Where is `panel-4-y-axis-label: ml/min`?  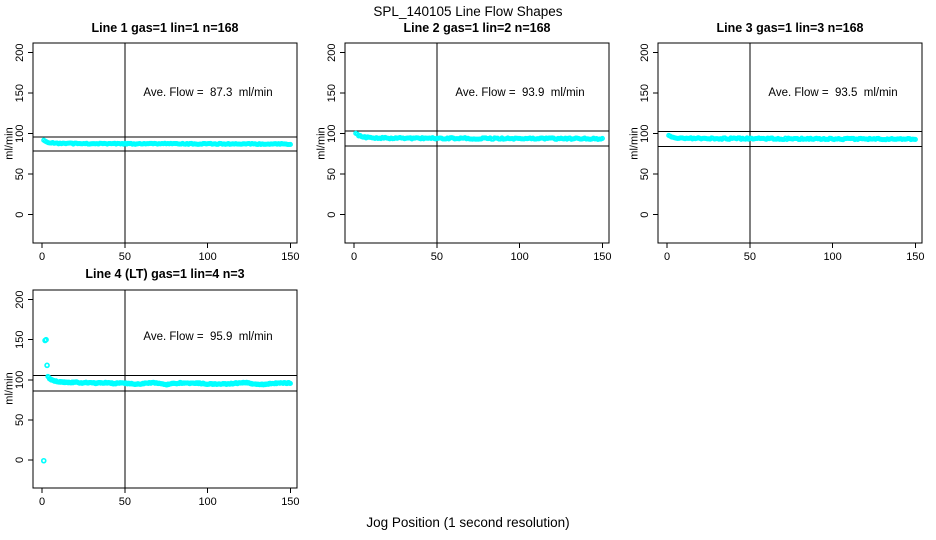
panel-4-y-axis-label: ml/min is located at coordinates (9, 388).